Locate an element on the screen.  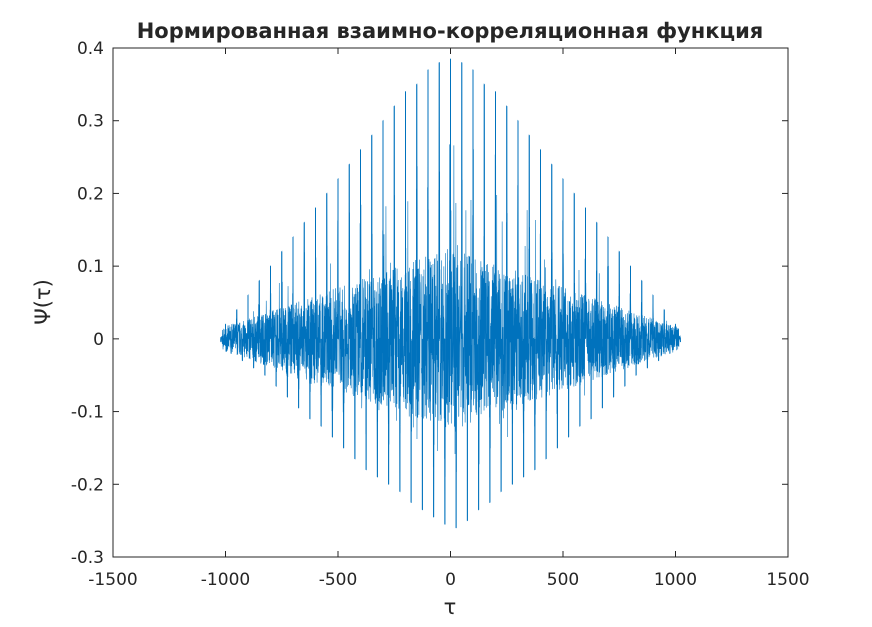
x-tick-label: 1500 is located at coordinates (787, 580).